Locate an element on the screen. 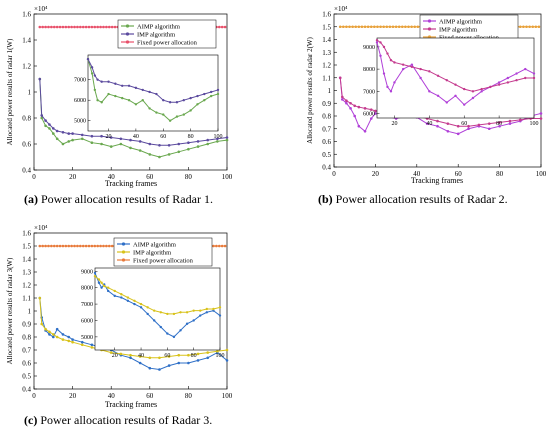  inset-series-line-imp is located at coordinates (157, 295).